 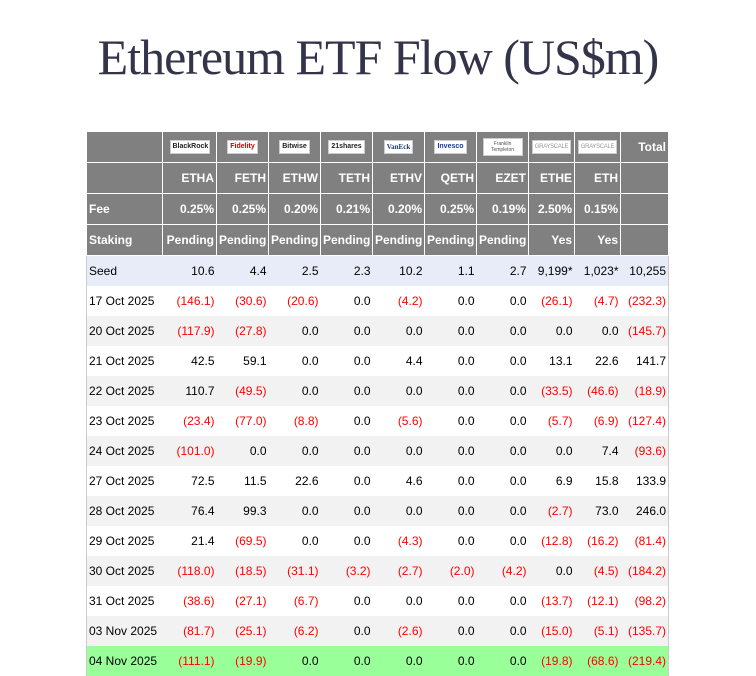 What do you see at coordinates (307, 481) in the screenshot?
I see `flow-cell: 22.6` at bounding box center [307, 481].